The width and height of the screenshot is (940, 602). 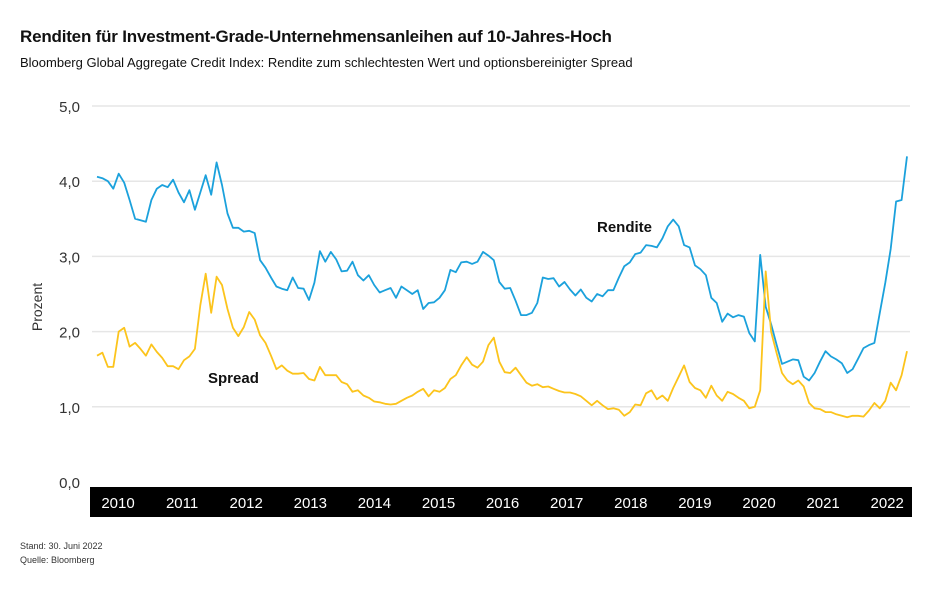 What do you see at coordinates (624, 227) in the screenshot?
I see `series-label-rendite: Rendite` at bounding box center [624, 227].